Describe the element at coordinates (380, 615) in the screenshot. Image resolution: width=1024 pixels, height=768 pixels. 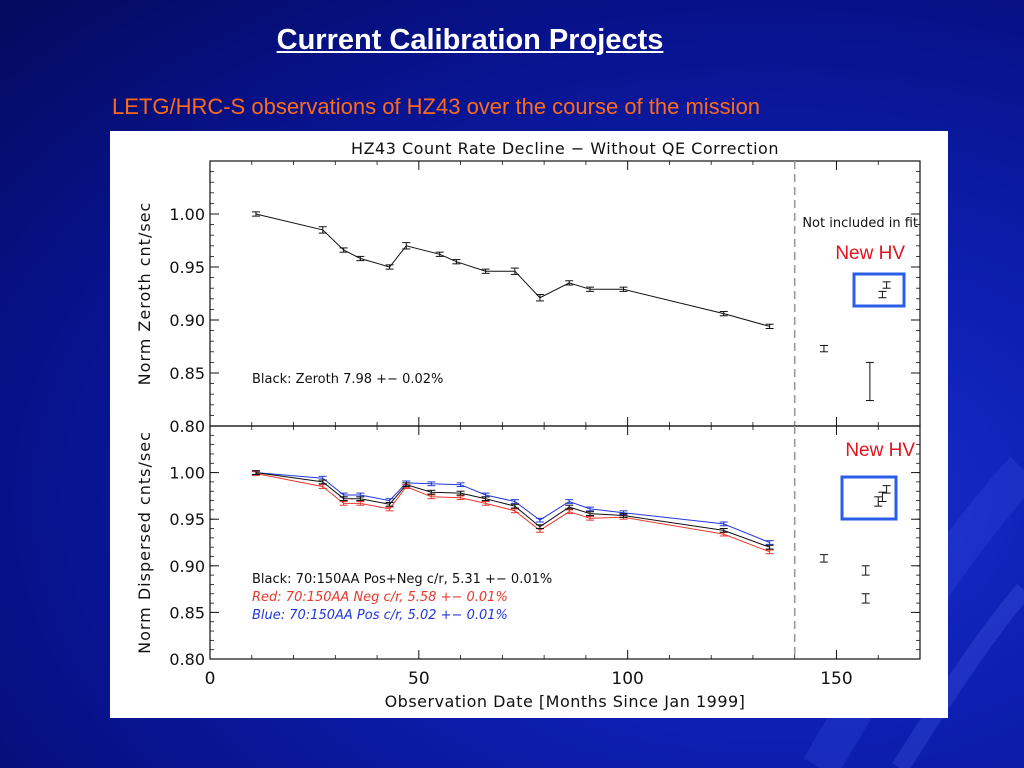
I see `legend-entry-blue: Blue: 70:150AA Pos c/r, 5.02 +− 0.01%` at that location.